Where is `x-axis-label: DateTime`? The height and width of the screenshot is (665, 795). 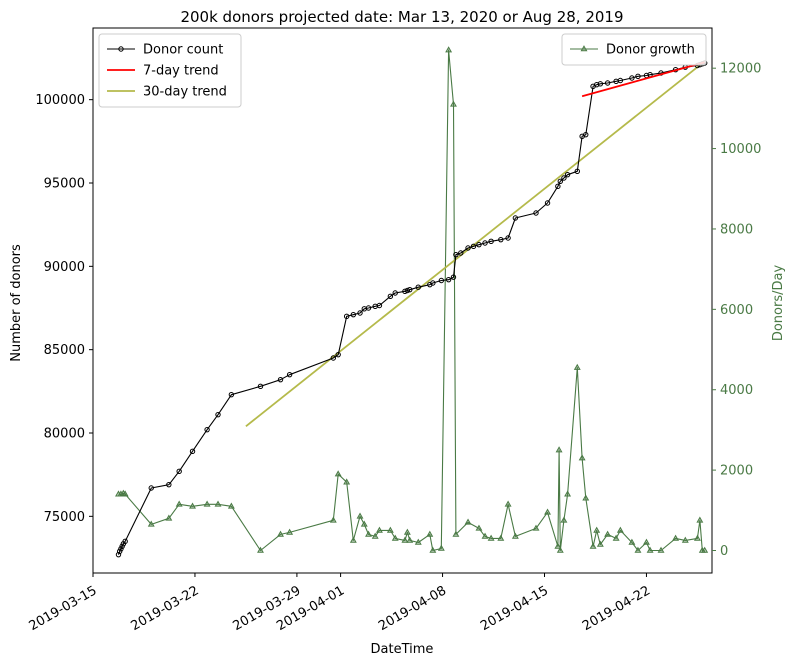 x-axis-label: DateTime is located at coordinates (402, 649).